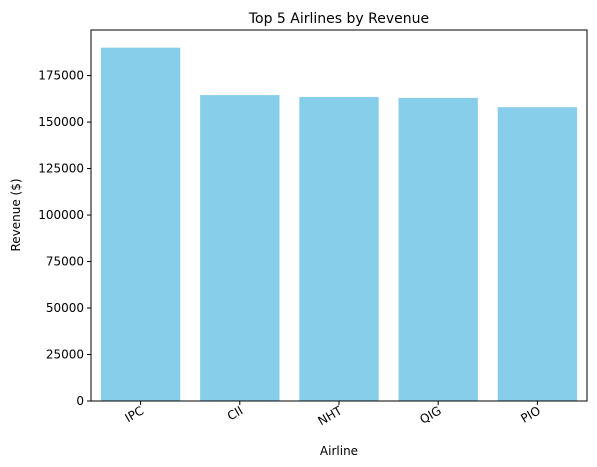  I want to click on bar-cii, so click(240, 248).